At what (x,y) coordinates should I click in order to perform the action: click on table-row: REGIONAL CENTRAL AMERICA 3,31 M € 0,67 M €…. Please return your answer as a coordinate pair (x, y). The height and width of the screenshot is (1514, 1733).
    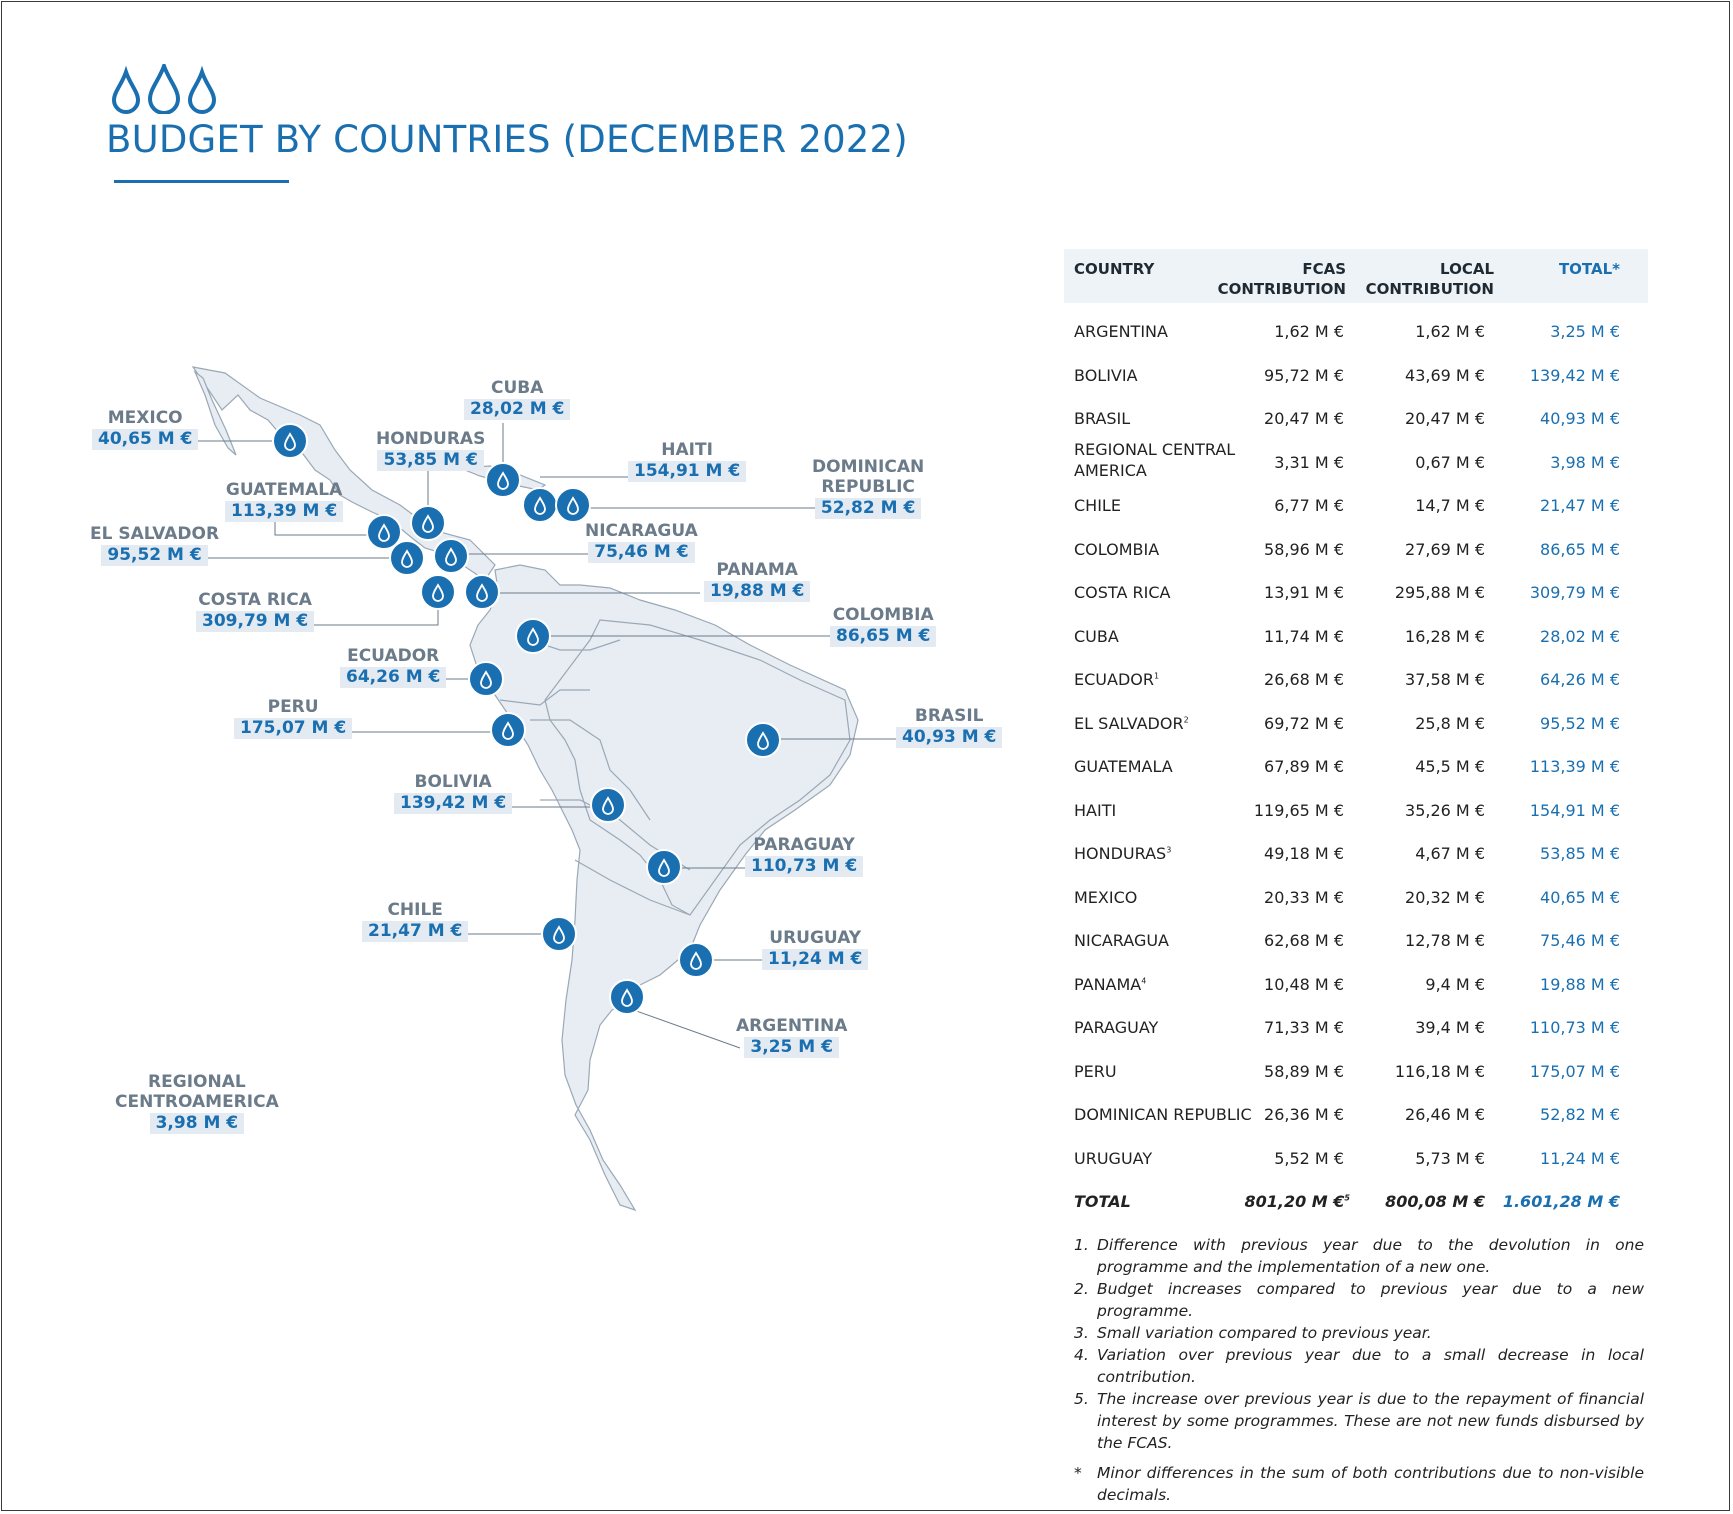
    Looking at the image, I should click on (1348, 460).